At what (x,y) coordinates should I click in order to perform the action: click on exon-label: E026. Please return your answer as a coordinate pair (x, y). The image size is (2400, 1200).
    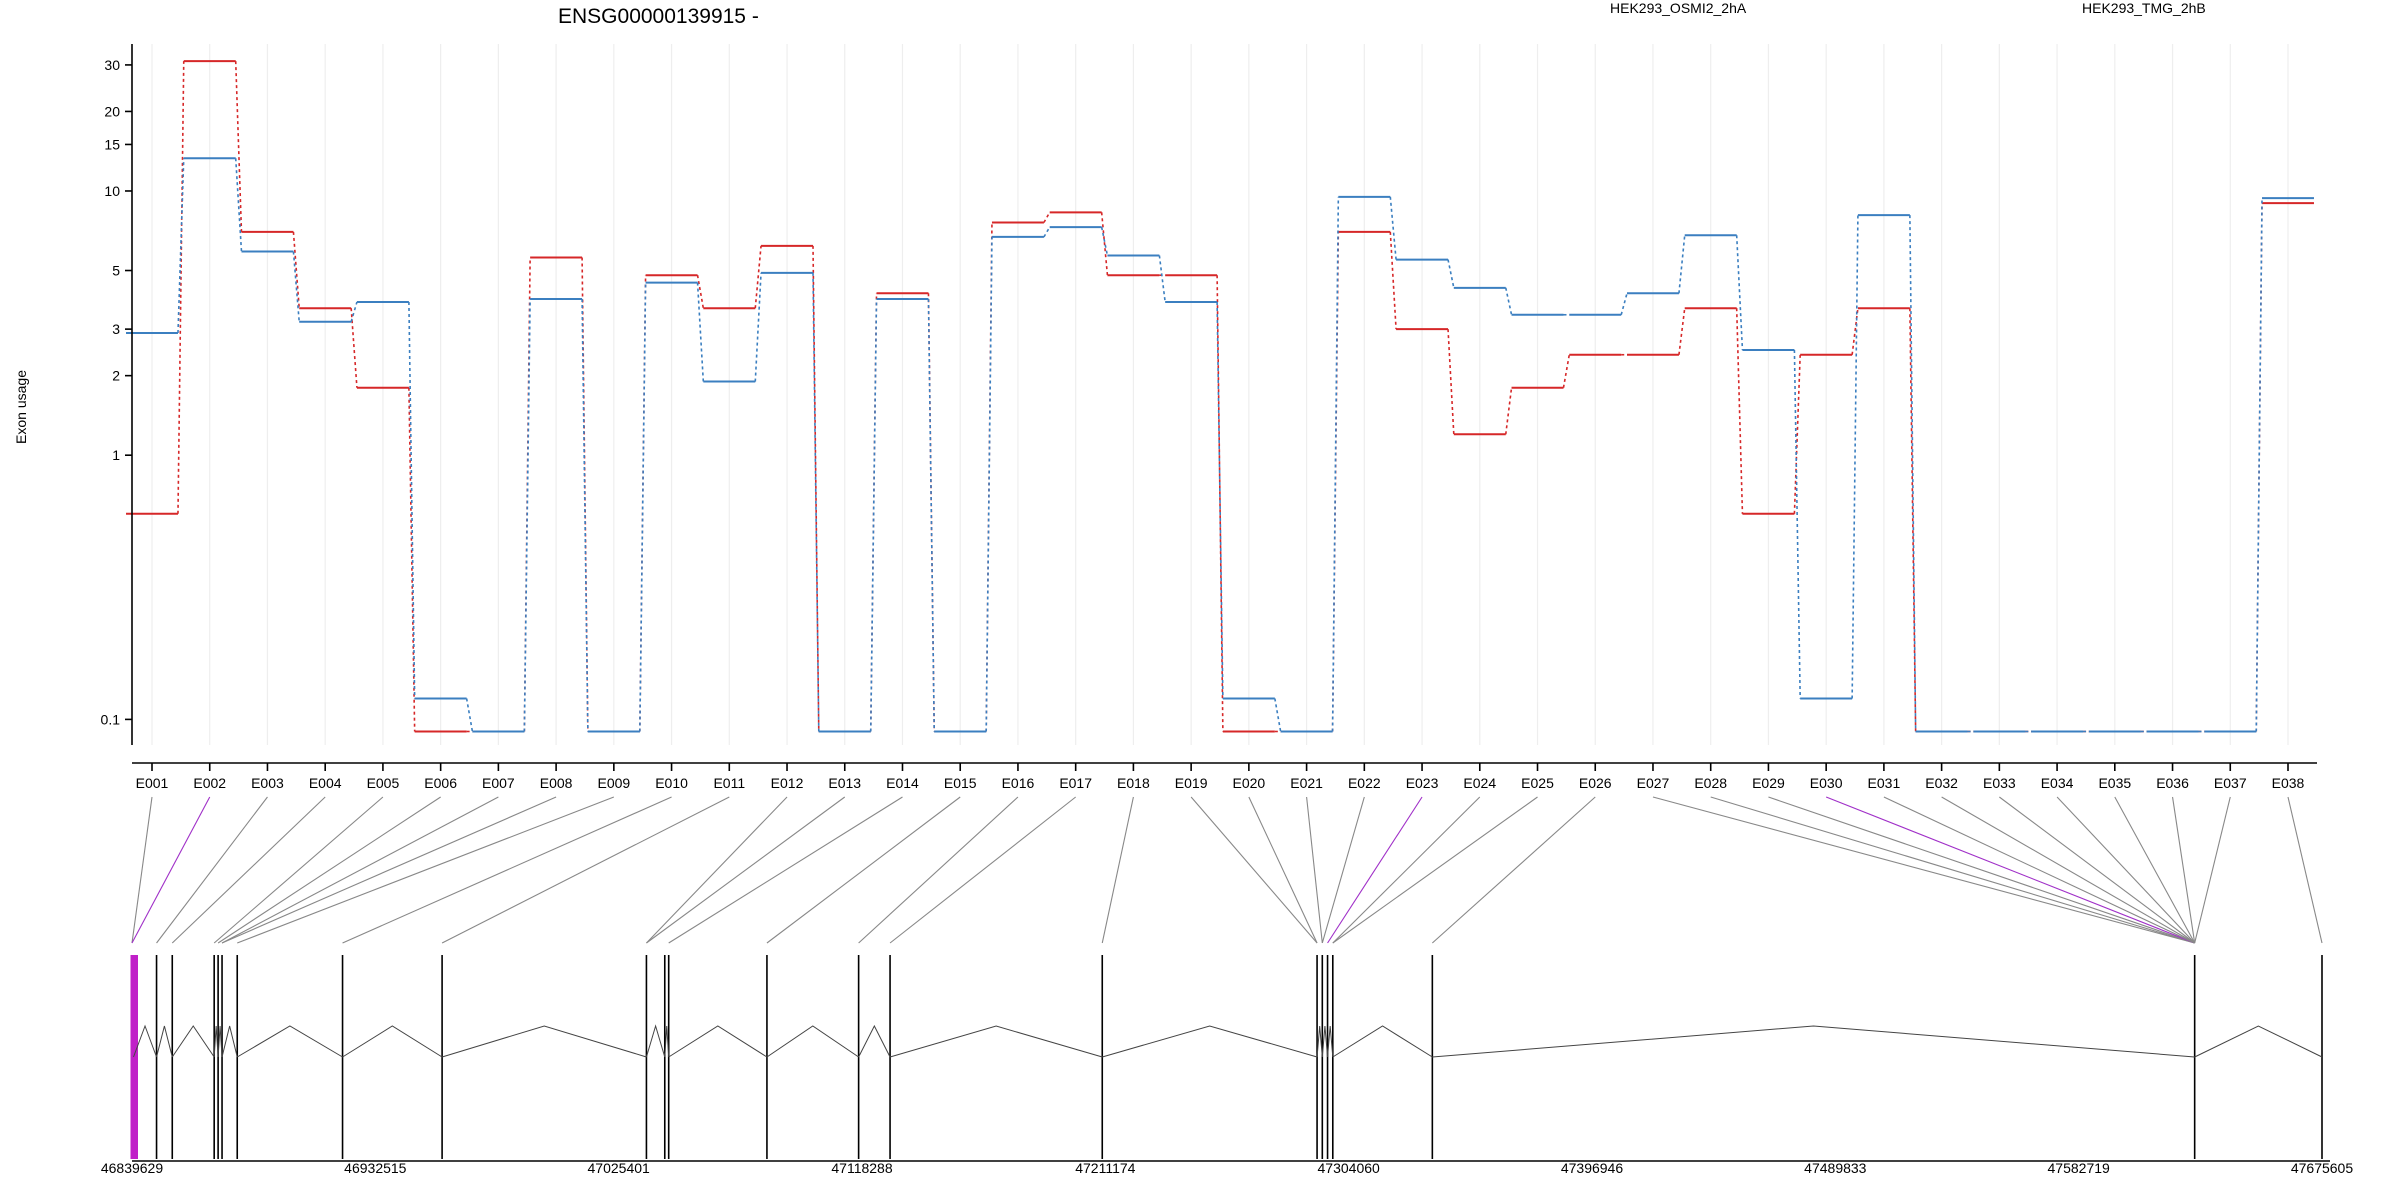
    Looking at the image, I should click on (1595, 783).